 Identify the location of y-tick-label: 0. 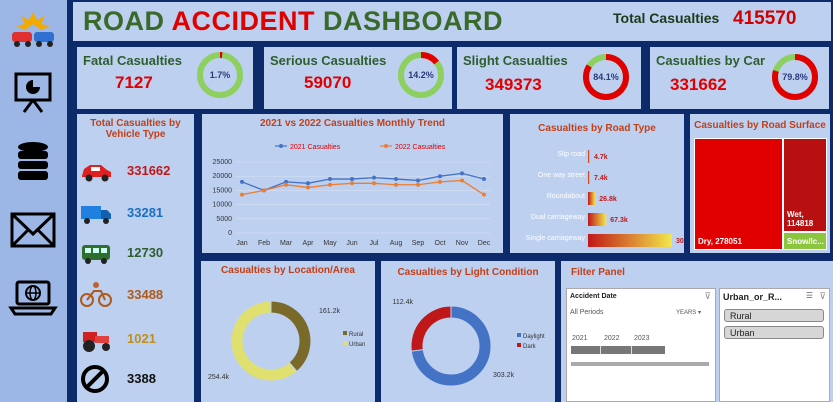
(230, 233).